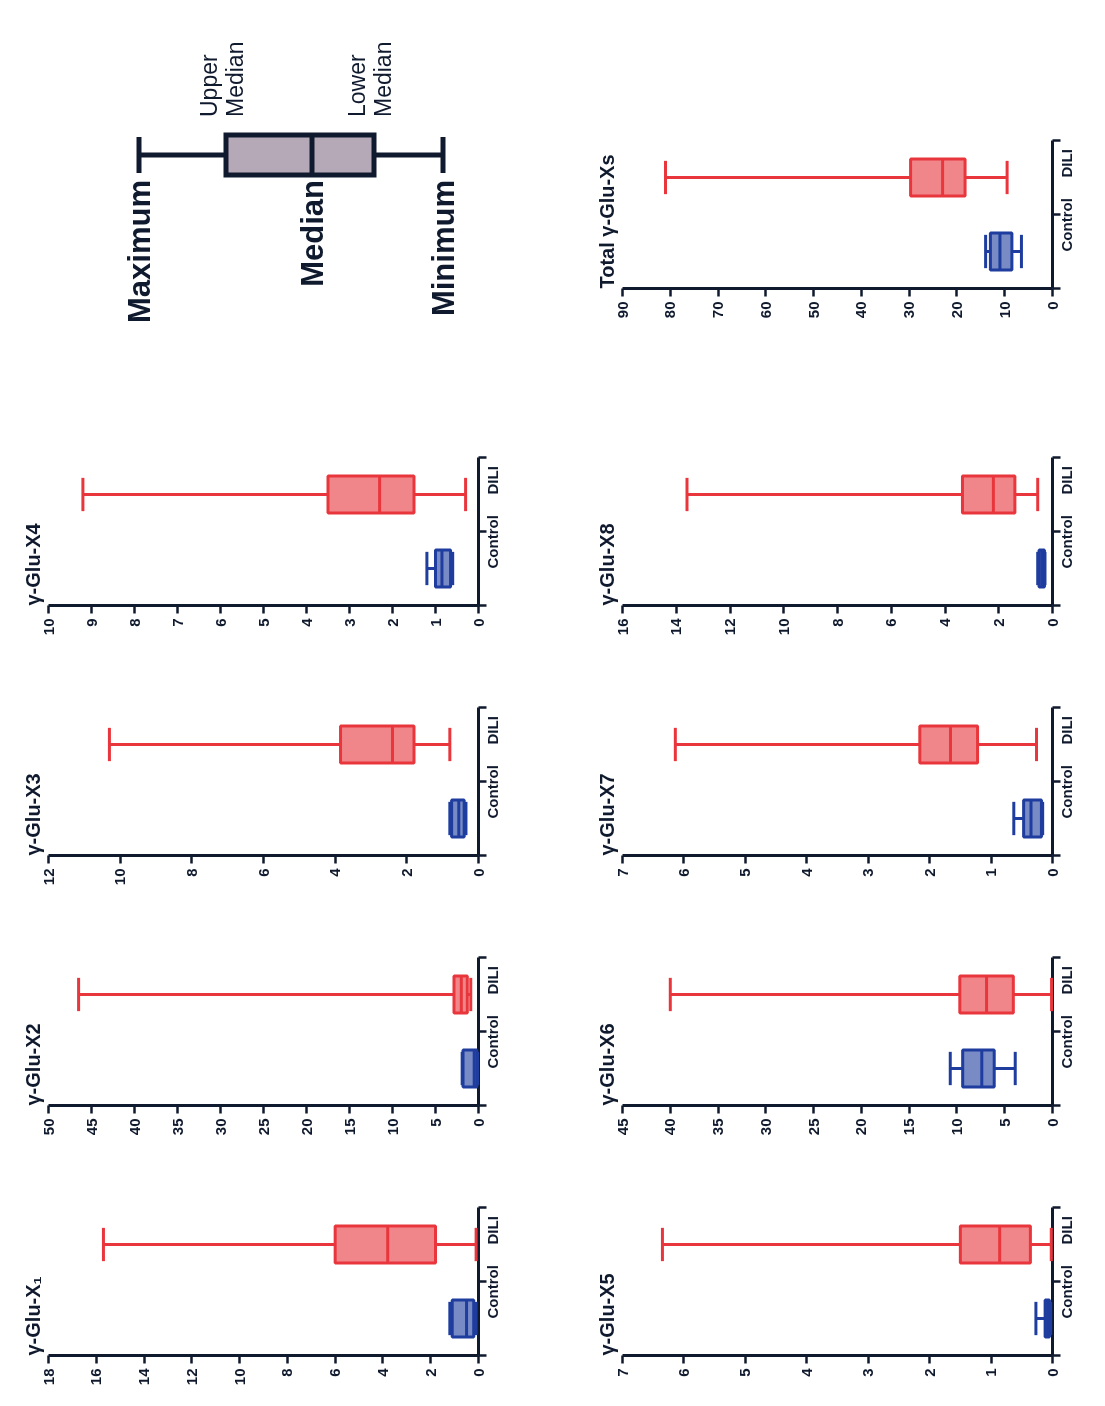  I want to click on text: Lower Median, so click(370, 79).